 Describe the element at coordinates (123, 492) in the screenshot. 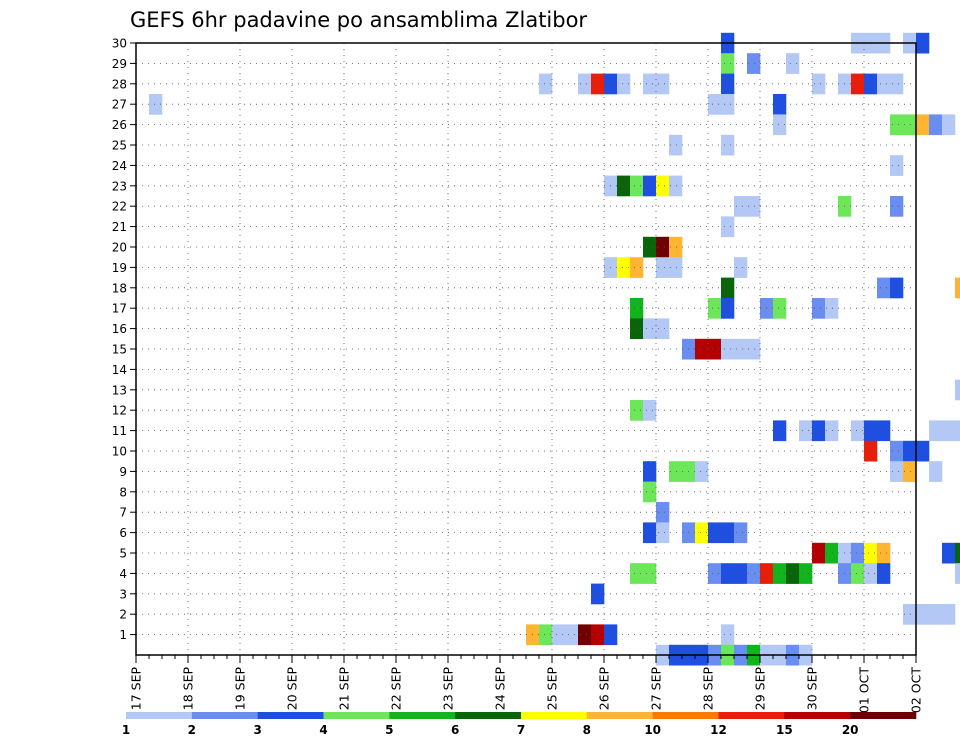

I see `y-tick-label: 8` at that location.